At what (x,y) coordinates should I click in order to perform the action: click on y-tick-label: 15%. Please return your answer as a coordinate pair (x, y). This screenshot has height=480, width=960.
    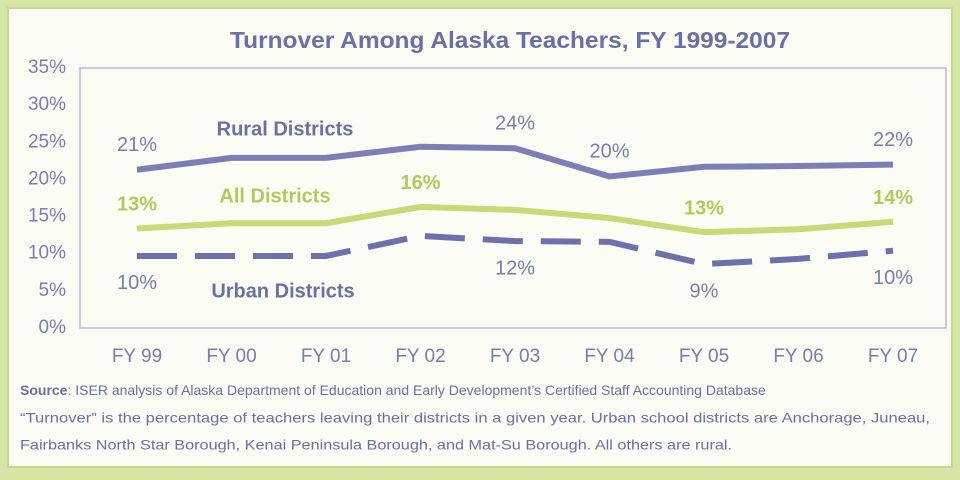
    Looking at the image, I should click on (47, 216).